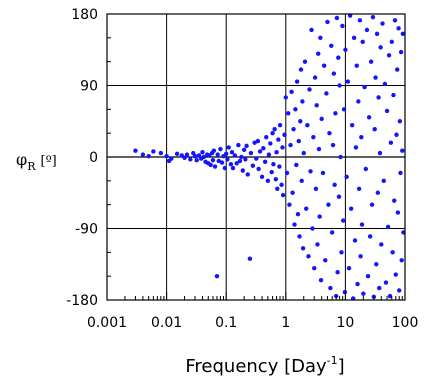 Image resolution: width=438 pixels, height=388 pixels. What do you see at coordinates (285, 323) in the screenshot?
I see `x-tick-label: 1` at bounding box center [285, 323].